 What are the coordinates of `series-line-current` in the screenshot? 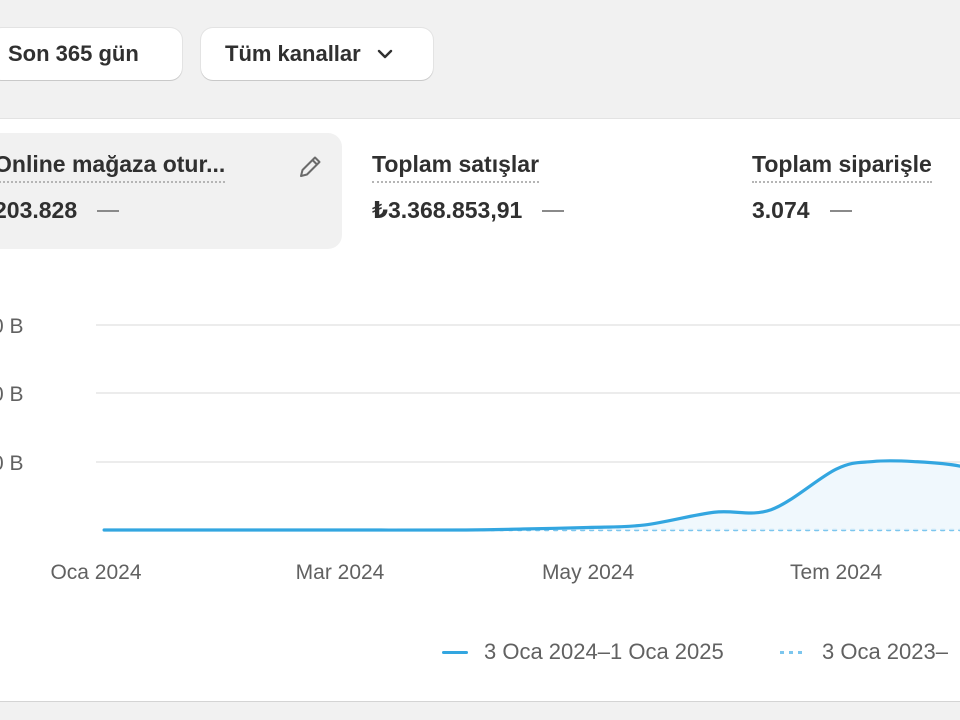 It's located at (531, 495).